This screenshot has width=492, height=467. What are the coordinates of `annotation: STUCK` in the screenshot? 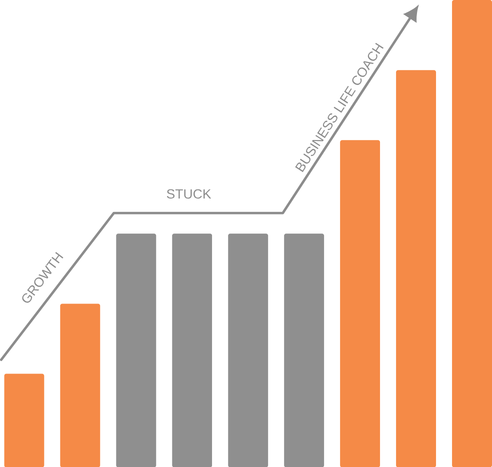 It's located at (189, 193).